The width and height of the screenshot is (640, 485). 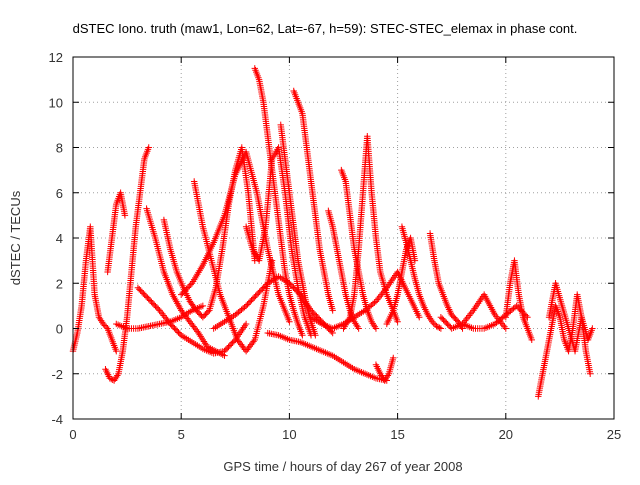 What do you see at coordinates (59, 238) in the screenshot?
I see `y-tick-label: 4` at bounding box center [59, 238].